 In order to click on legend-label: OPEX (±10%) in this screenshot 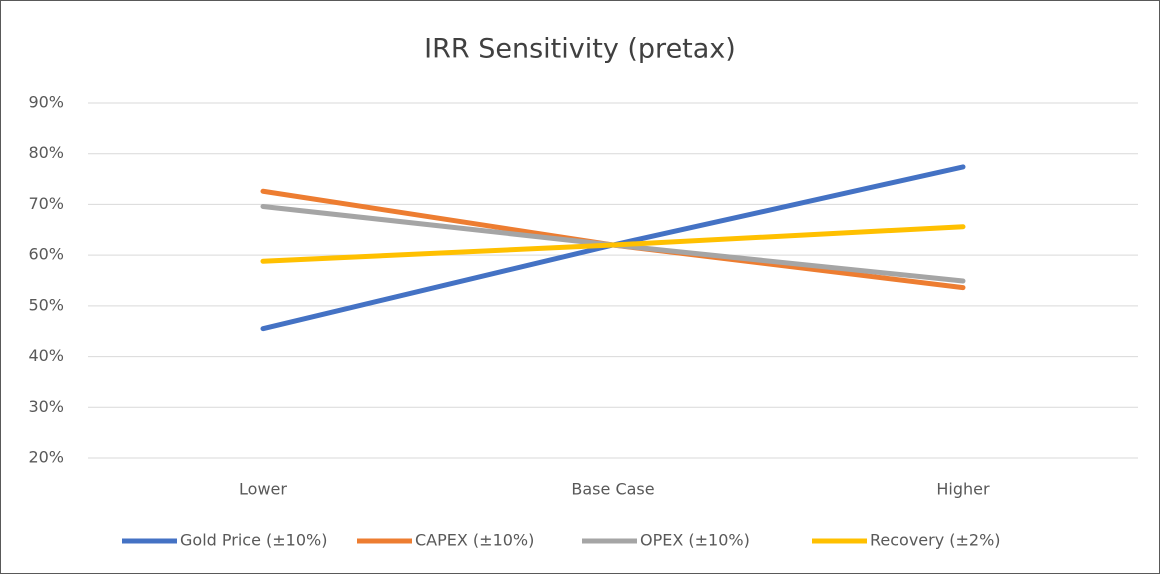, I will do `click(695, 540)`.